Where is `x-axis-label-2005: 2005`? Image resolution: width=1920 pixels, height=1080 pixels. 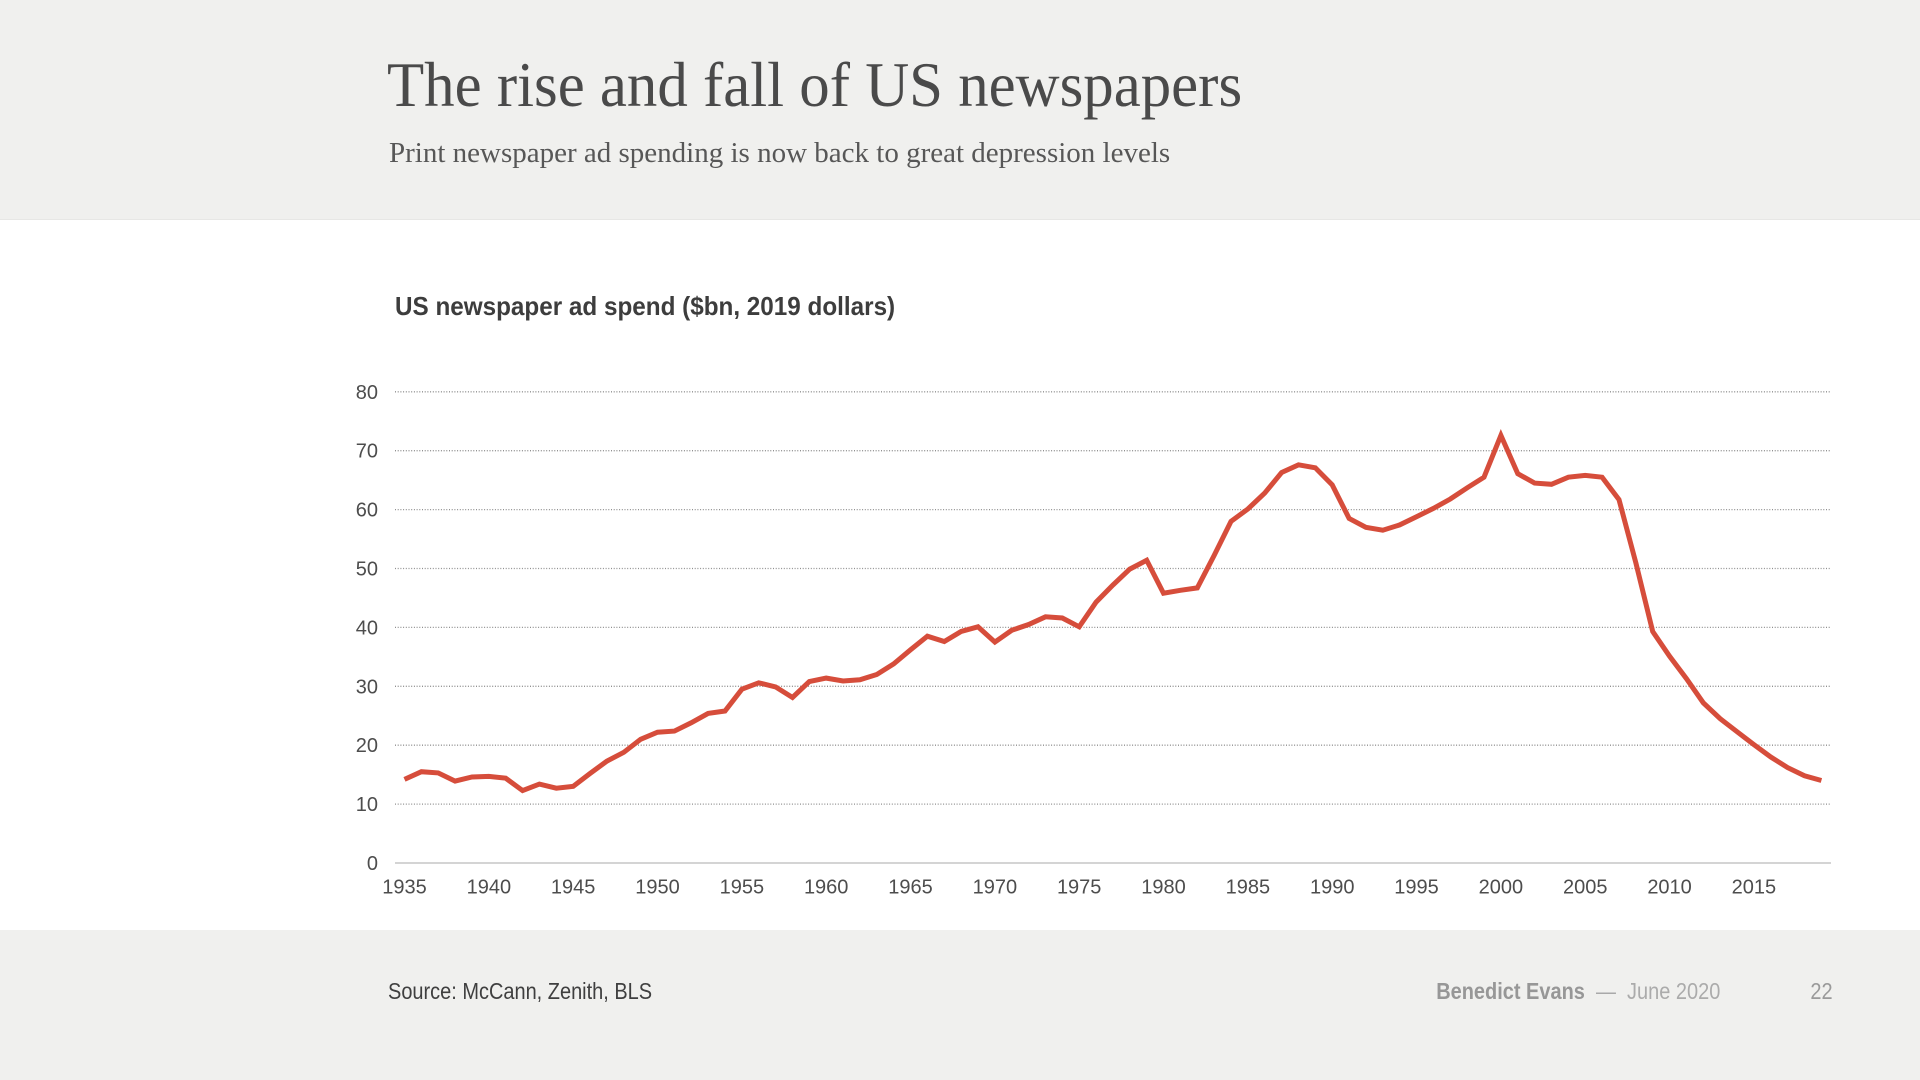 x-axis-label-2005: 2005 is located at coordinates (1585, 888).